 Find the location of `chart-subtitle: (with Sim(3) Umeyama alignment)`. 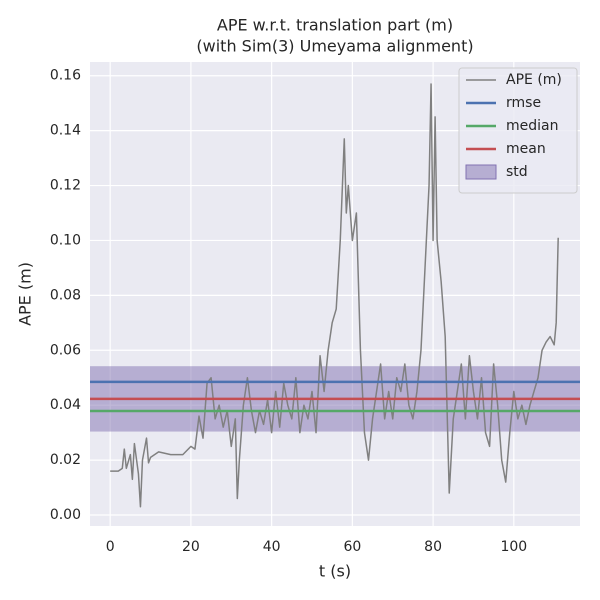

chart-subtitle: (with Sim(3) Umeyama alignment) is located at coordinates (334, 46).